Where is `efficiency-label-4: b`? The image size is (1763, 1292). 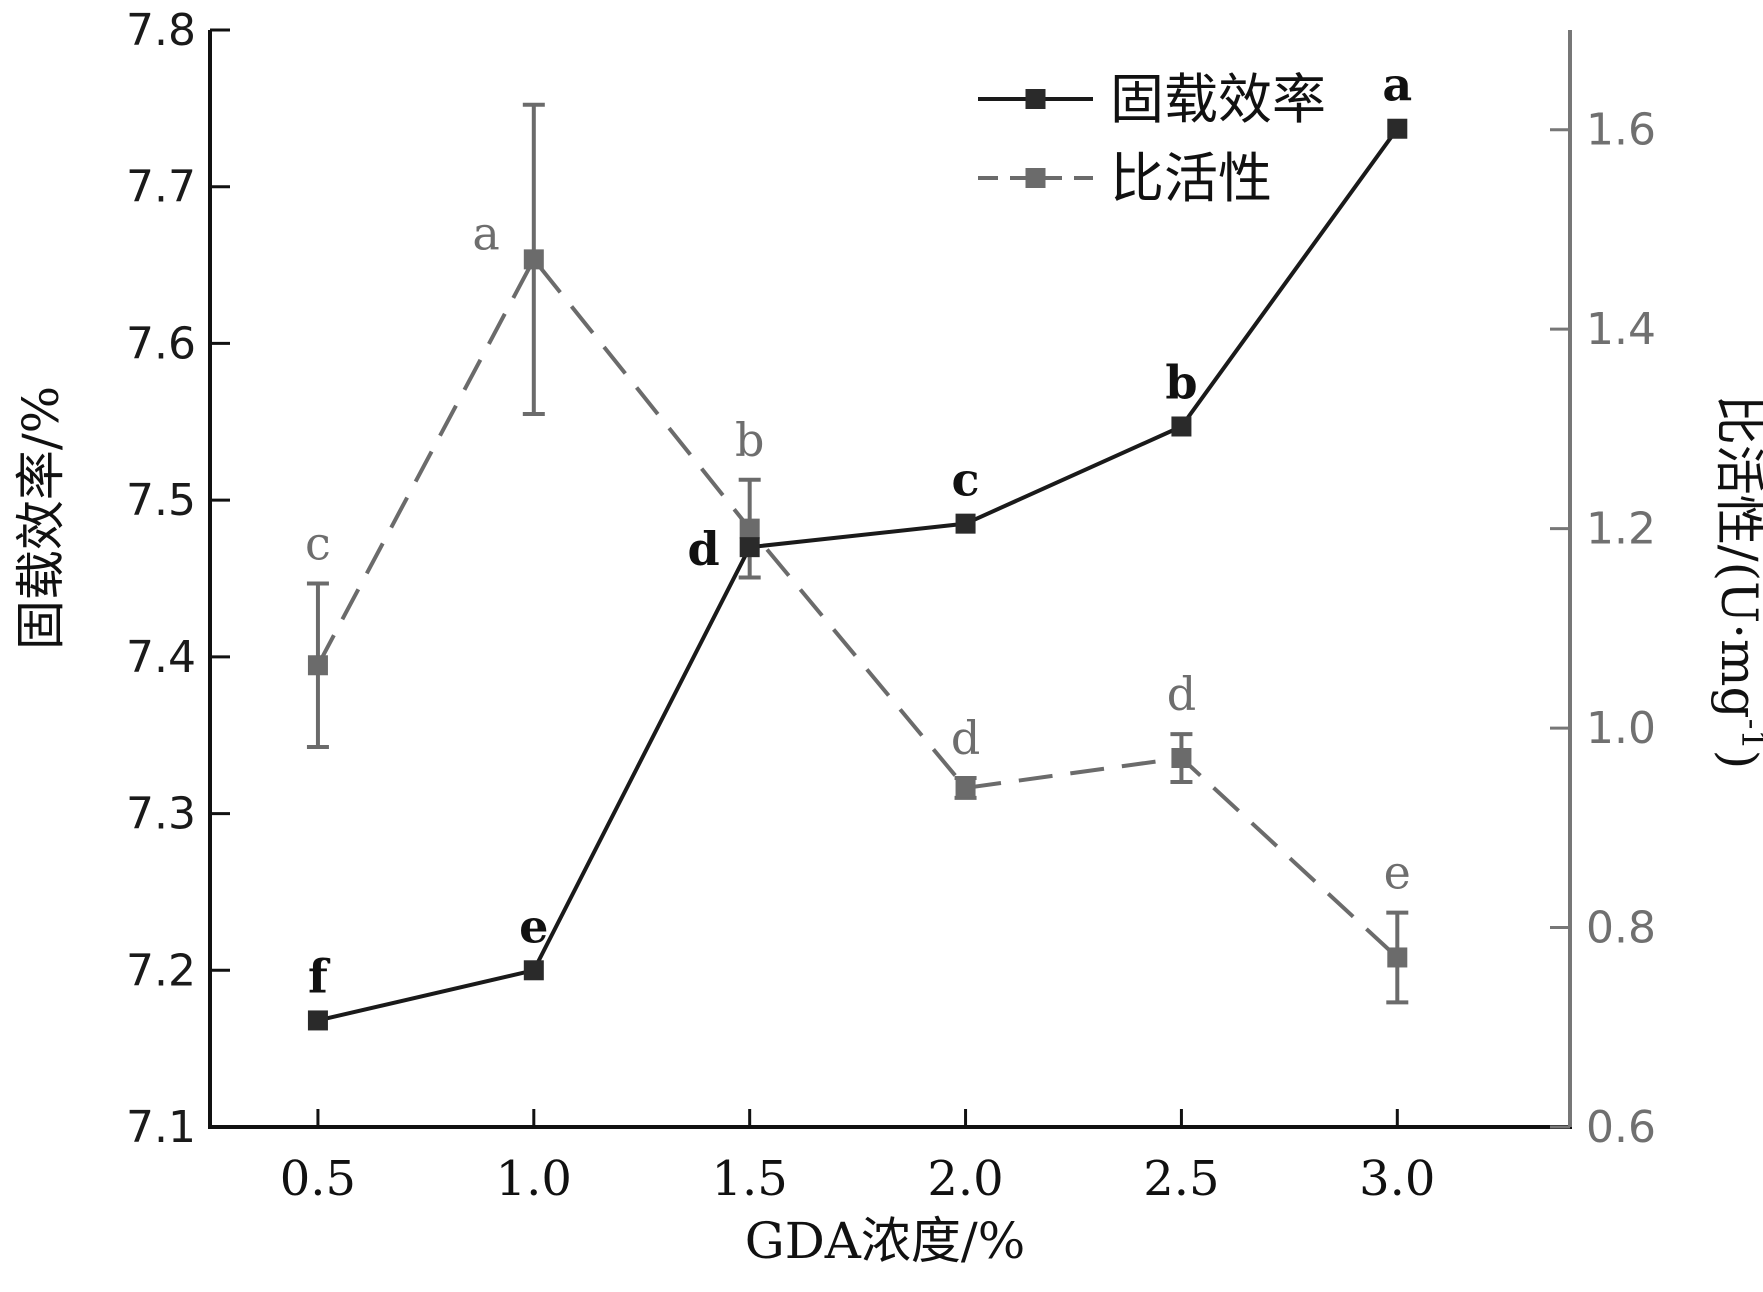 efficiency-label-4: b is located at coordinates (1181, 382).